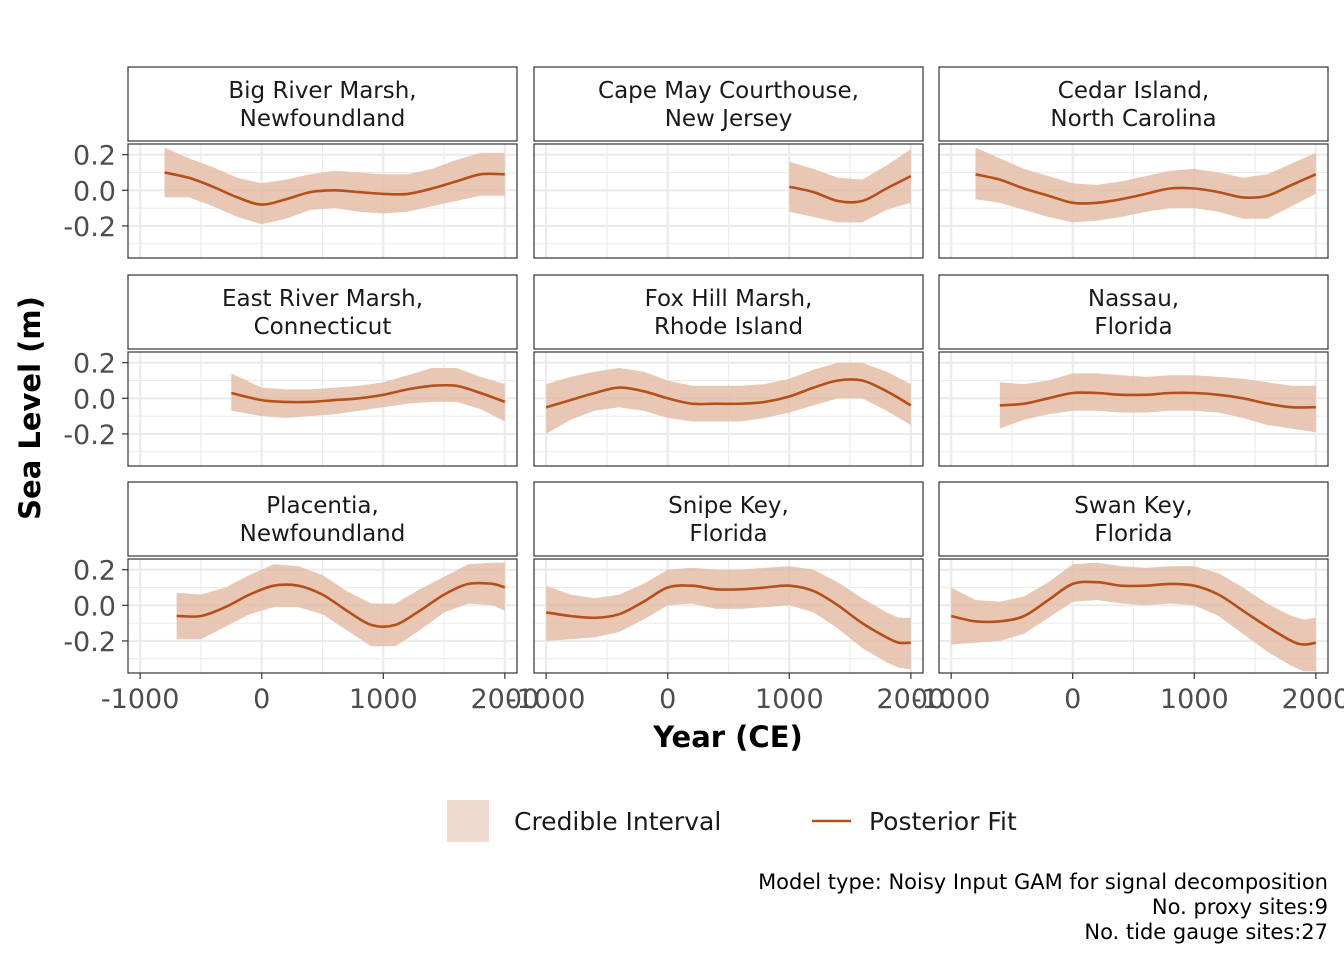 Image resolution: width=1344 pixels, height=960 pixels. I want to click on y-axis-title: Sea Level (m), so click(30, 408).